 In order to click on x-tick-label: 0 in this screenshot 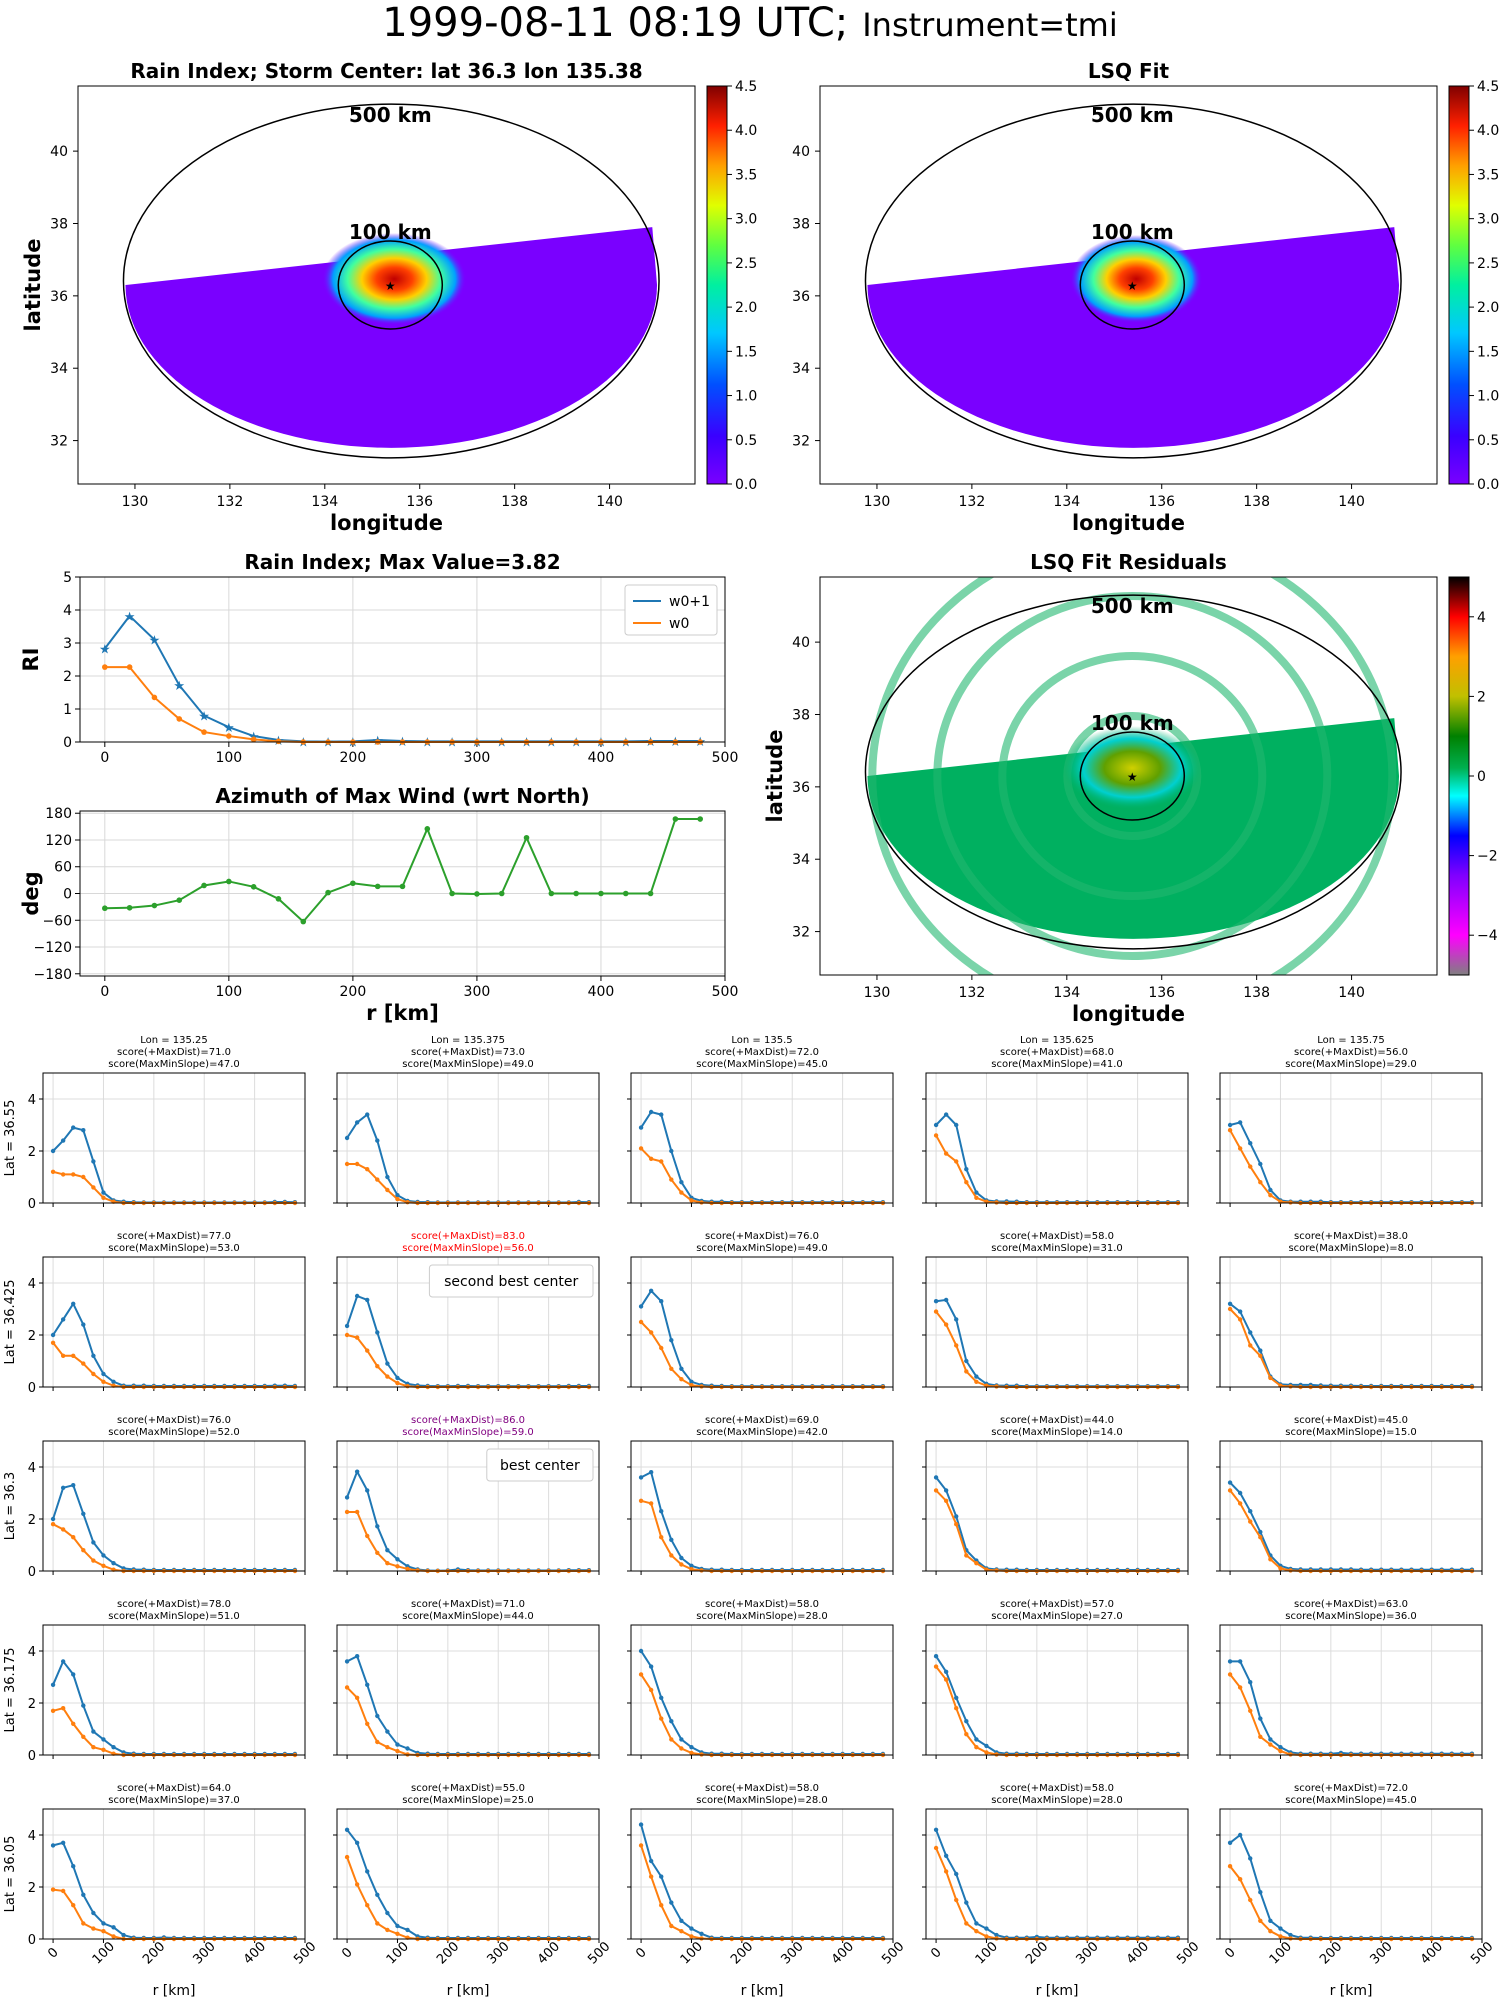, I will do `click(347, 1953)`.